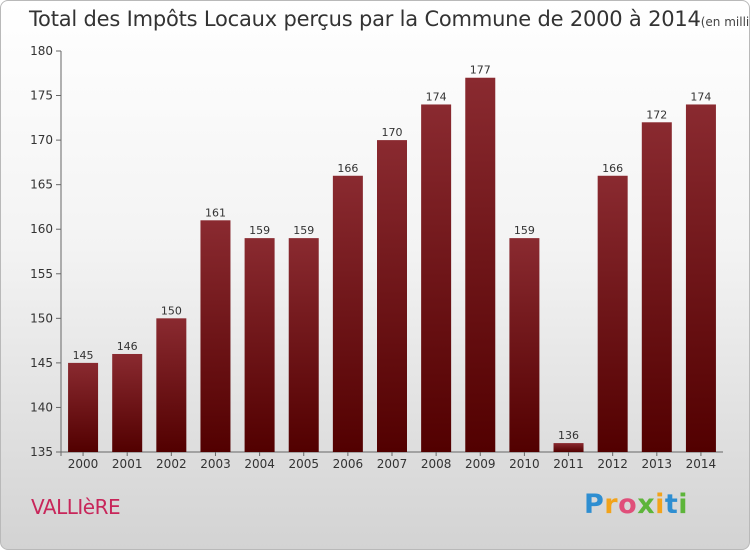 This screenshot has width=750, height=550. I want to click on y-tick-label: 145, so click(41, 363).